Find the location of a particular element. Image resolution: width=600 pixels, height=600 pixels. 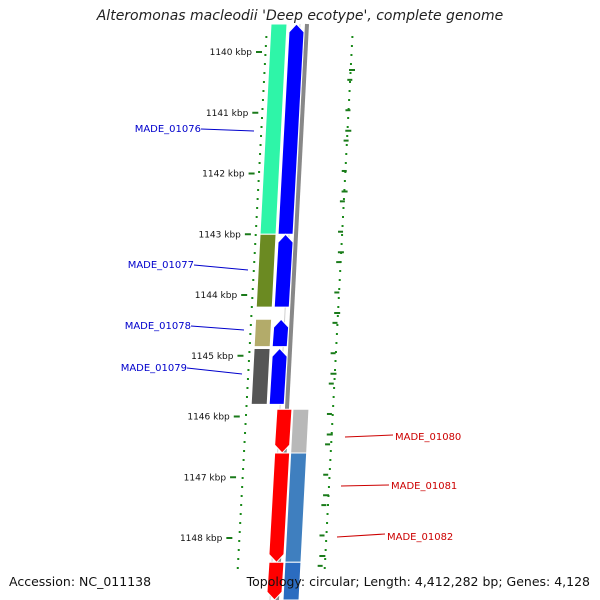

tick-label: 1147 kbp is located at coordinates (205, 478).